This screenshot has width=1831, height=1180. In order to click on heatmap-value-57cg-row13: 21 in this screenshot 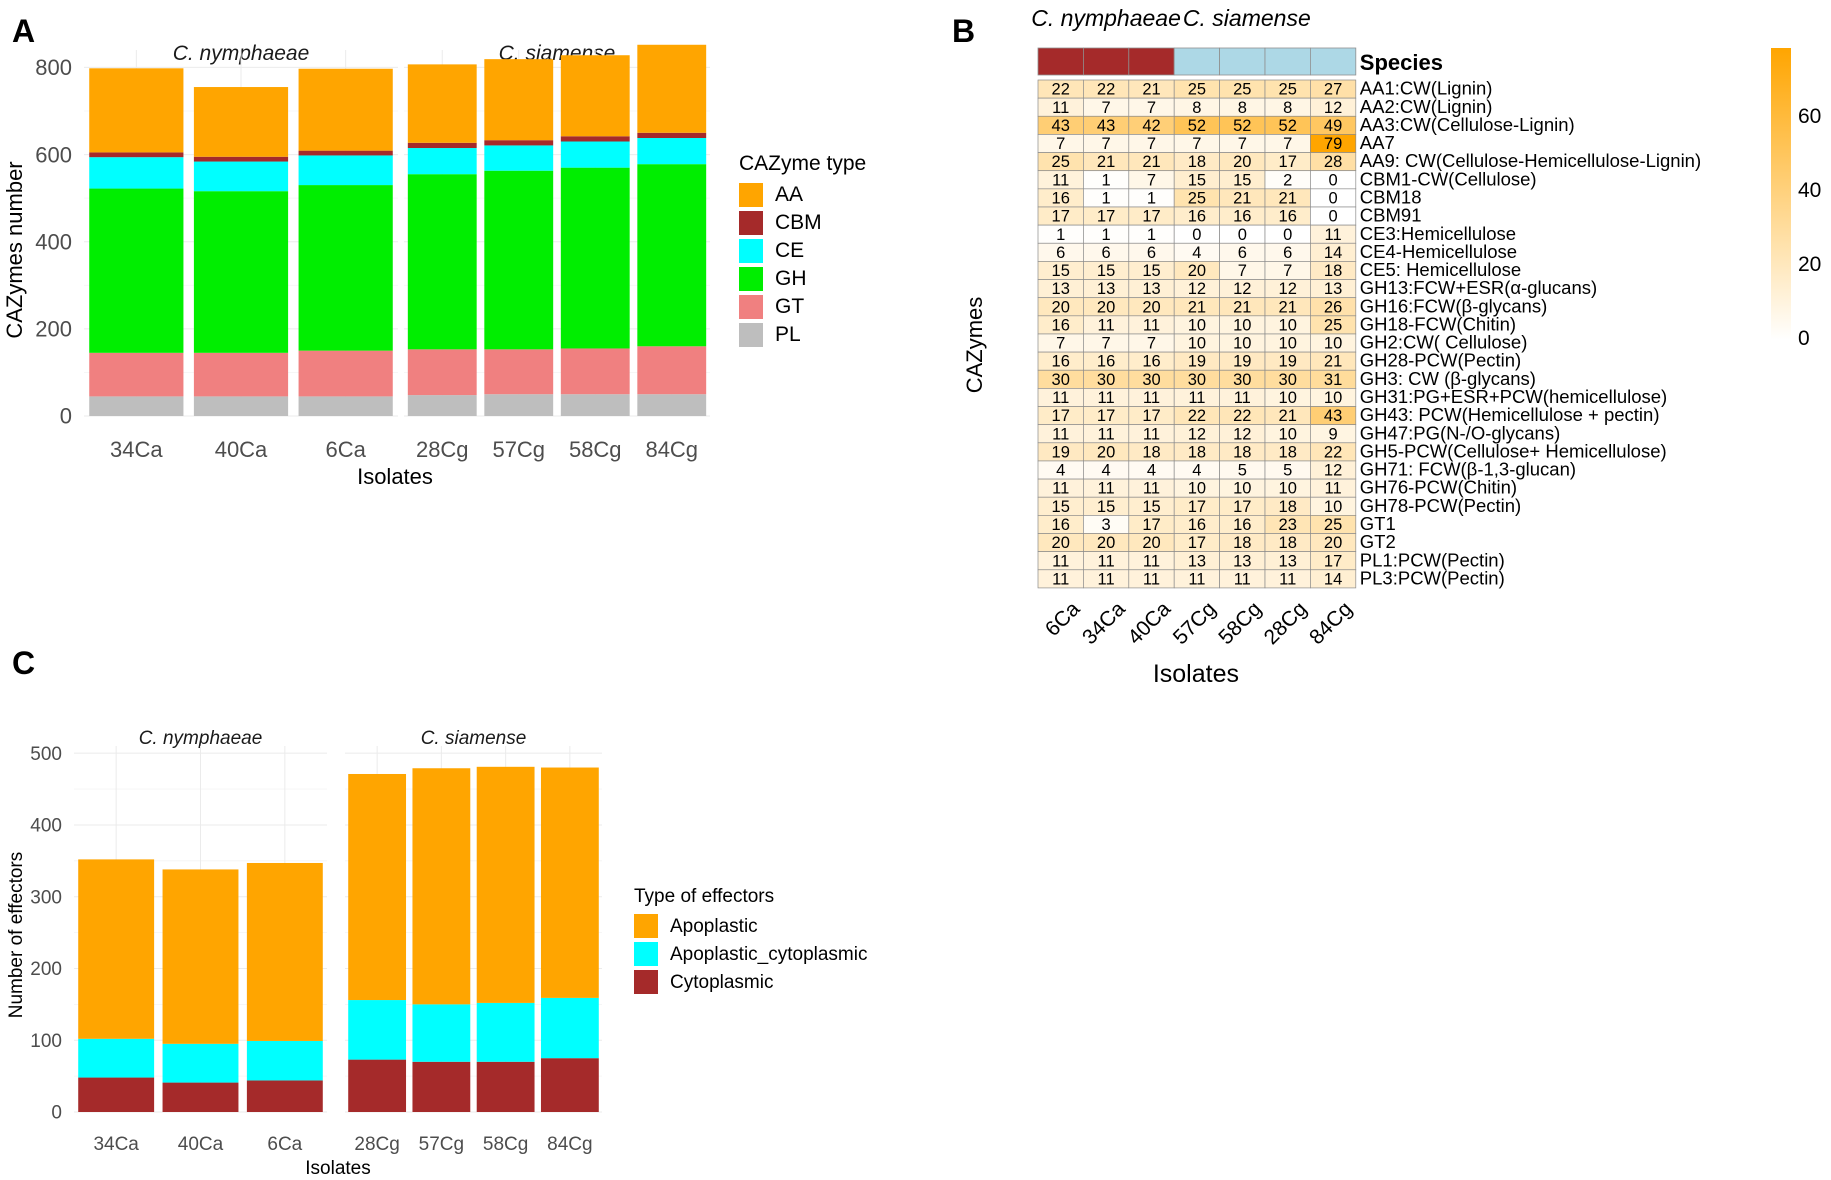, I will do `click(1197, 307)`.